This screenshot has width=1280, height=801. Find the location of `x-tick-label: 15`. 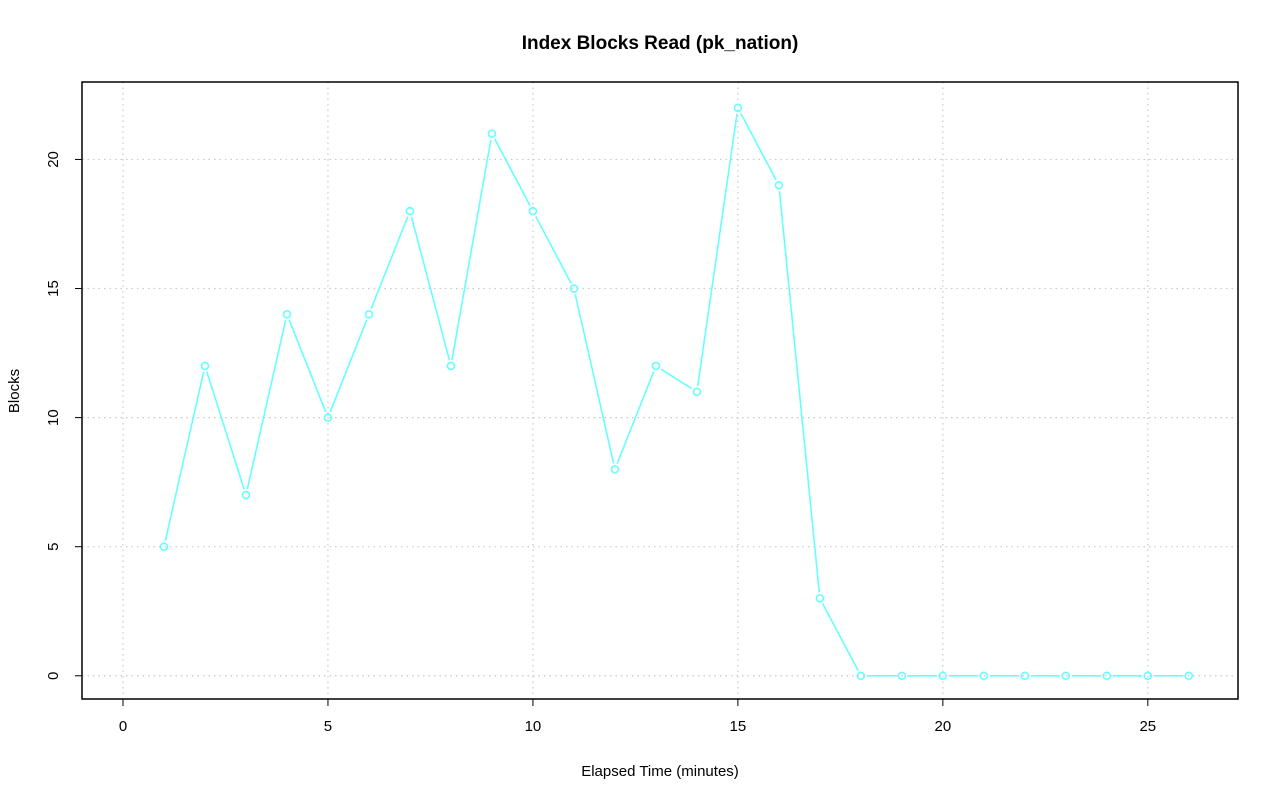

x-tick-label: 15 is located at coordinates (738, 726).